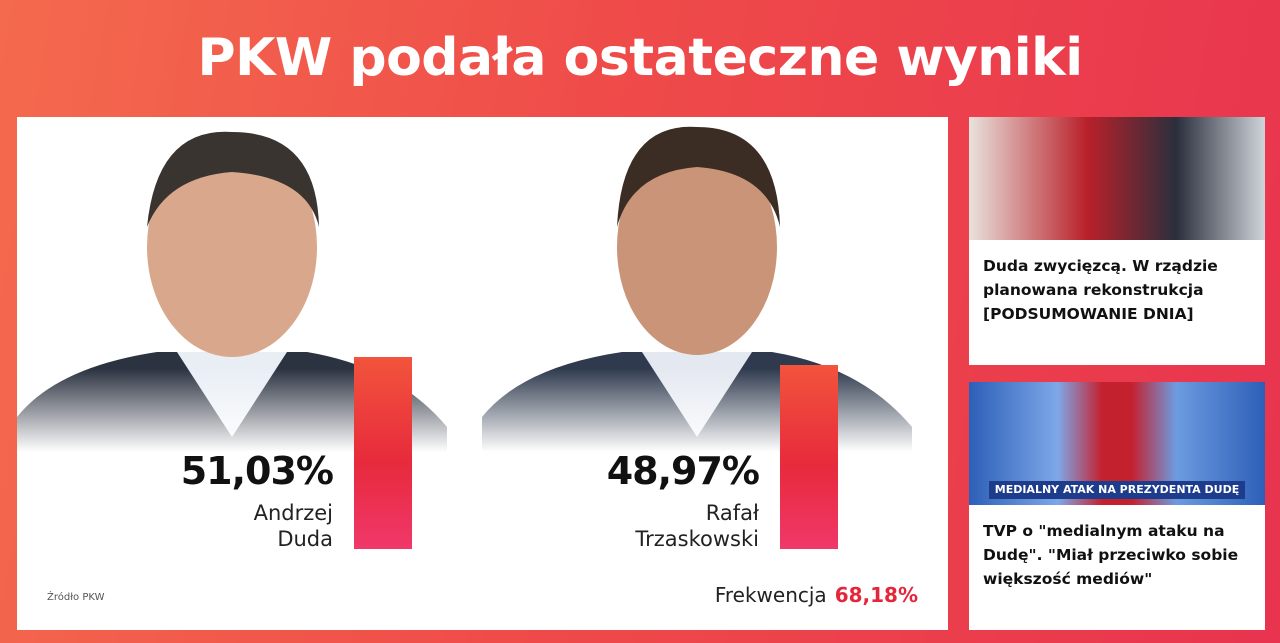 The image size is (1280, 643). What do you see at coordinates (76, 597) in the screenshot?
I see `source-note: Źródło PKW` at bounding box center [76, 597].